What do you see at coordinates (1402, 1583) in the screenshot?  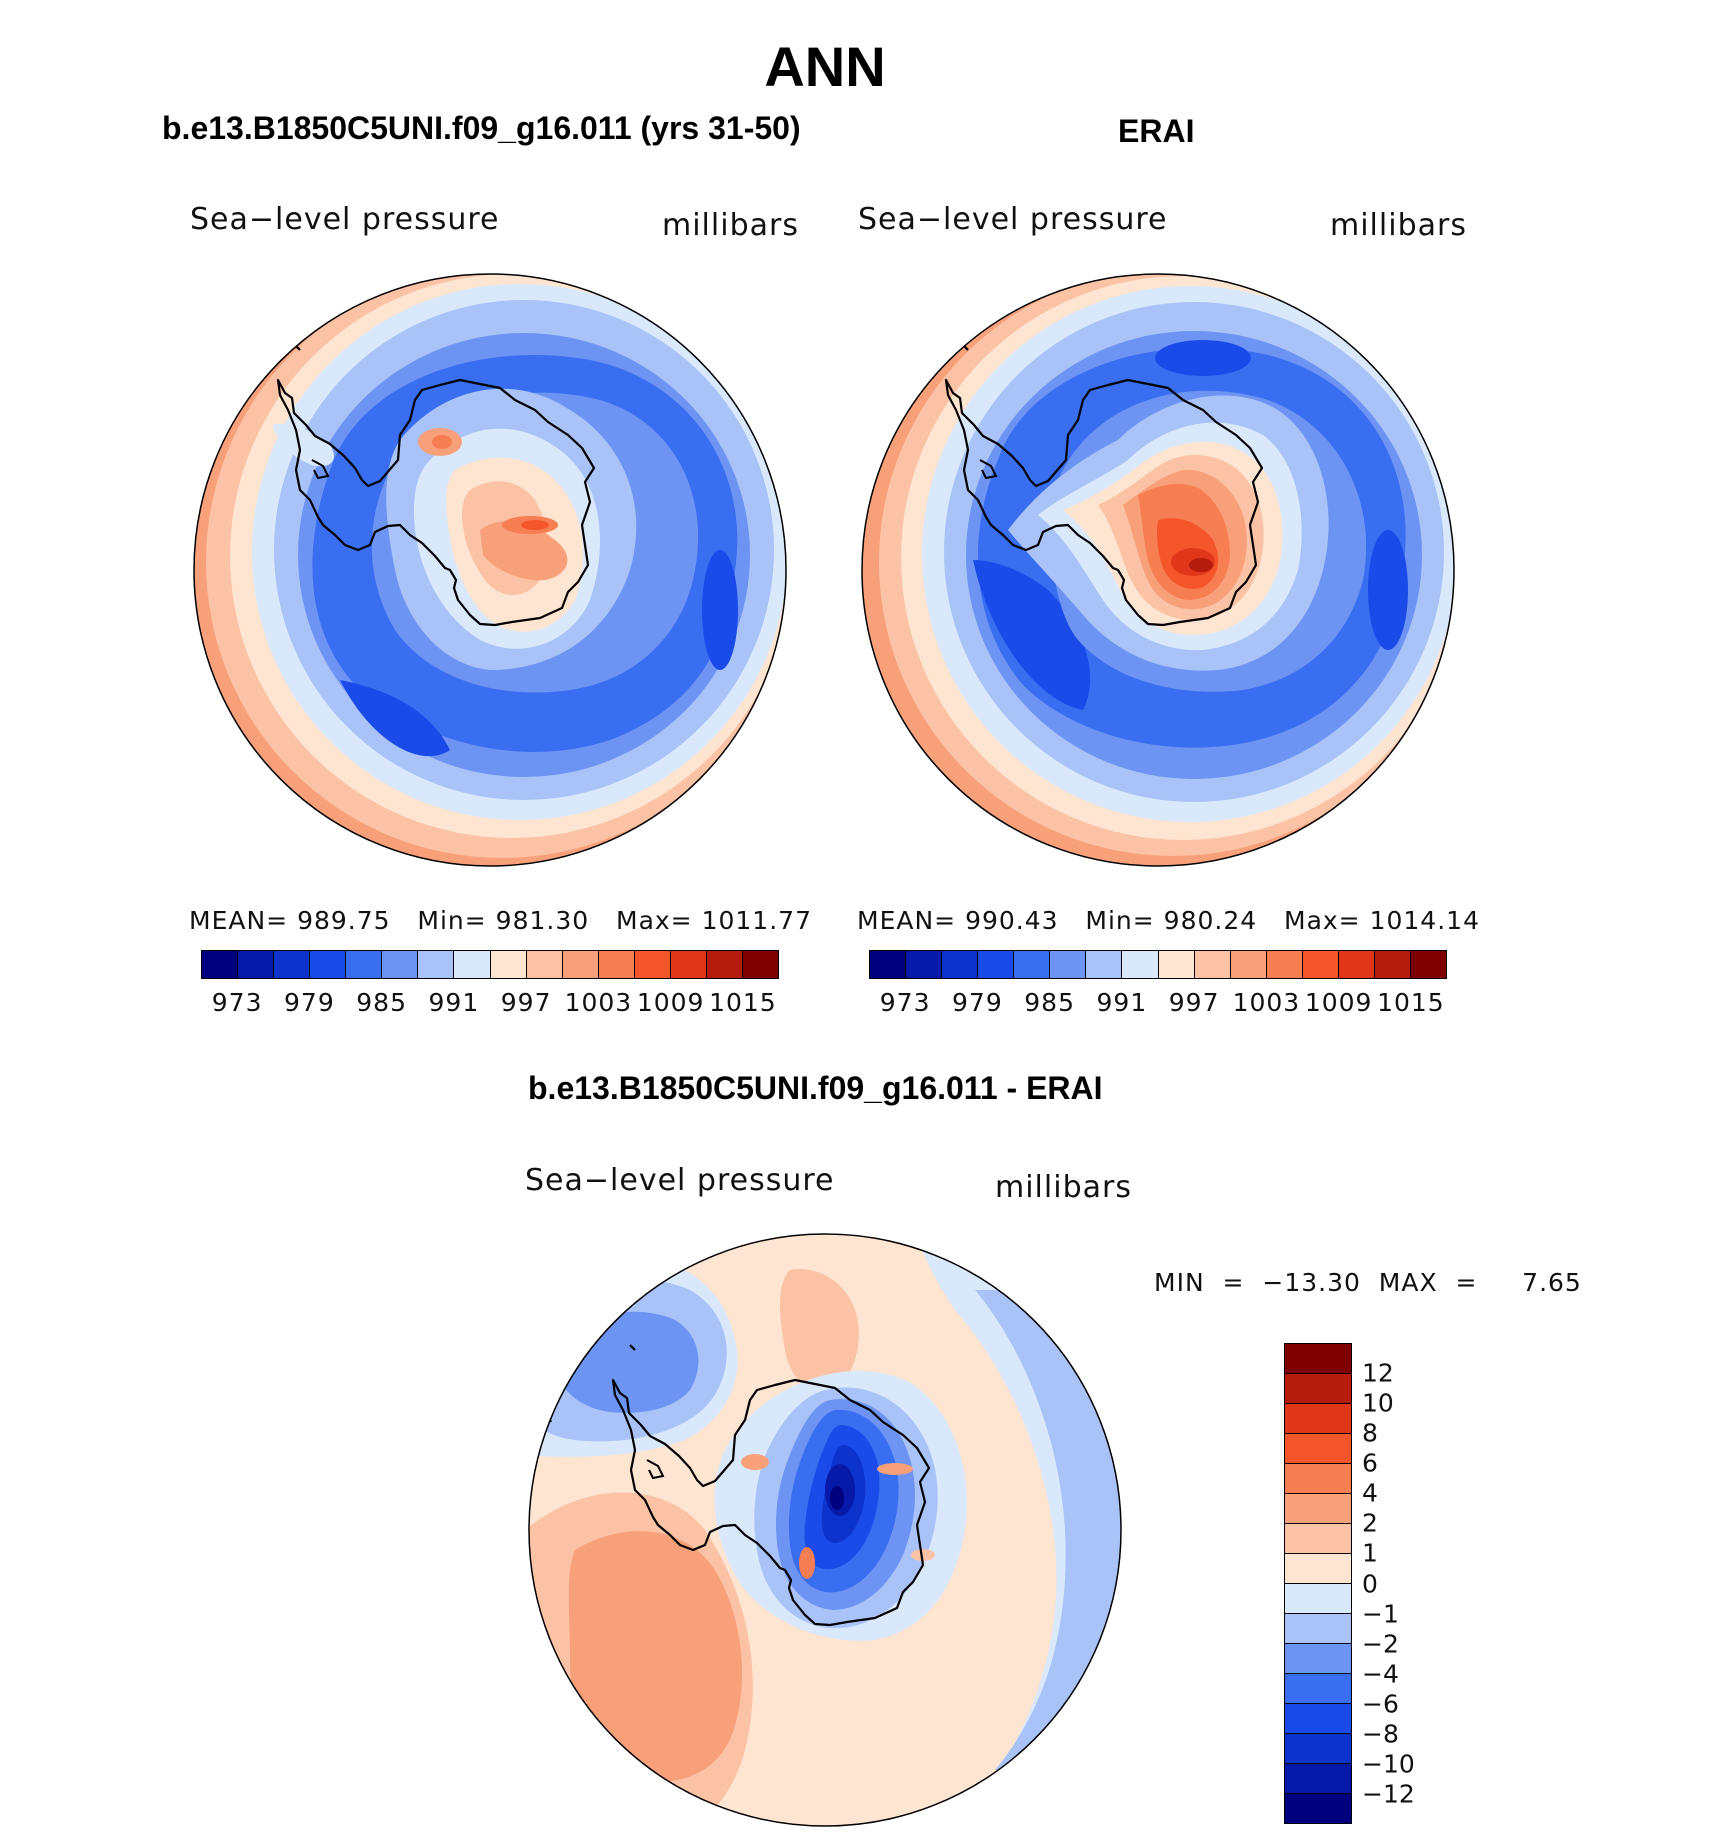 I see `diff-colorbar-ticks: 12 10 8 6 4 2 1 0 −1 −2 −4 −6 −8 −10 −12` at bounding box center [1402, 1583].